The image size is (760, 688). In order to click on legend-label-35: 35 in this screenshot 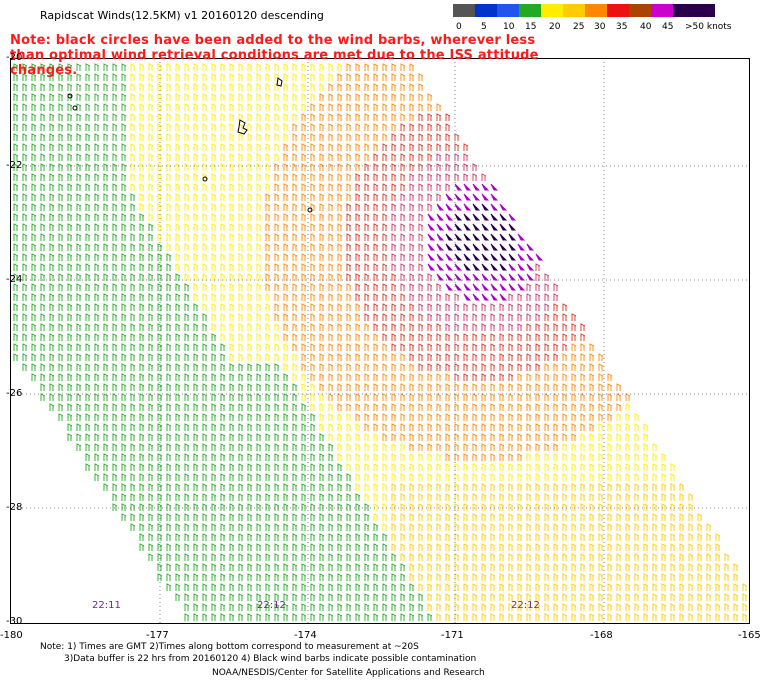, I will do `click(622, 27)`.